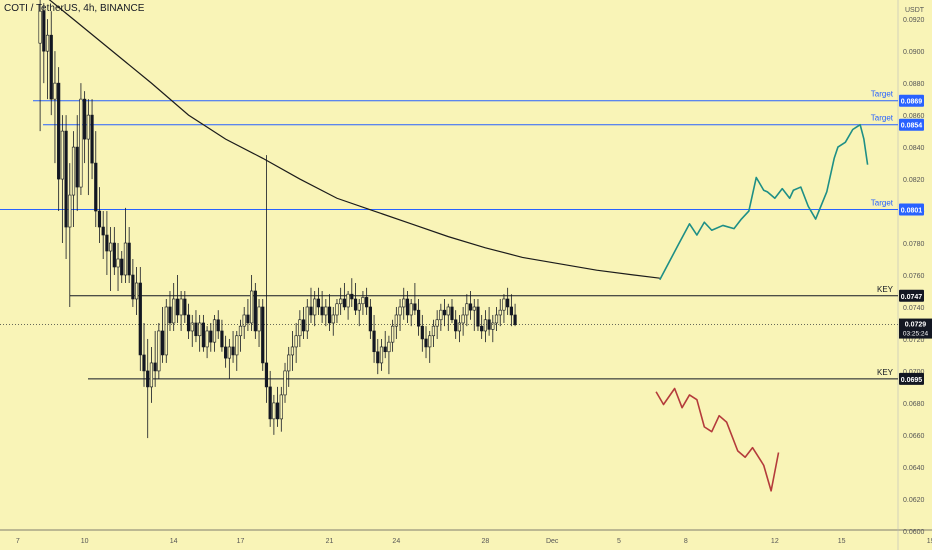  What do you see at coordinates (914, 372) in the screenshot?
I see `y-tick-label: 0.0700` at bounding box center [914, 372].